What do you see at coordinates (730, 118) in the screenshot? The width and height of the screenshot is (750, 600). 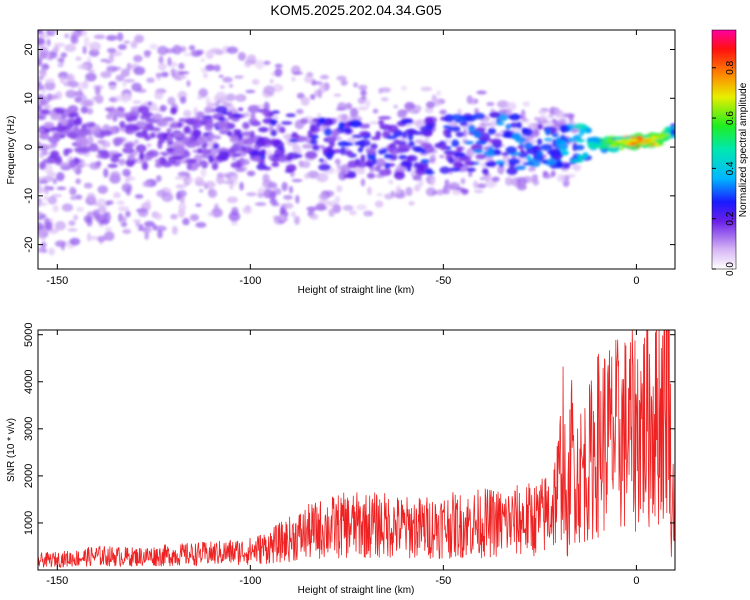 I see `colorbar-tick-label: 0.6` at bounding box center [730, 118].